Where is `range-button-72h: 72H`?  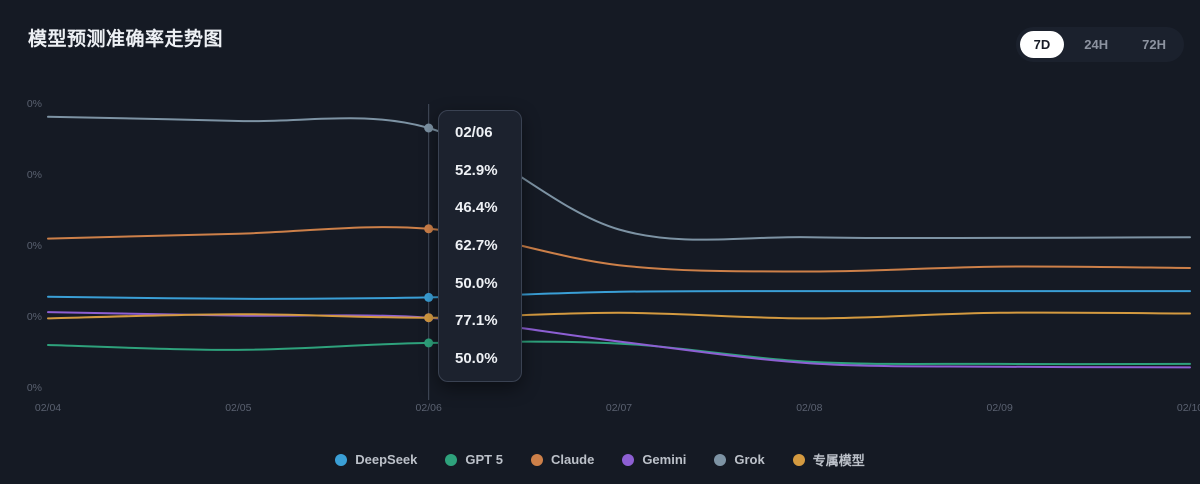
range-button-72h: 72H is located at coordinates (1154, 44).